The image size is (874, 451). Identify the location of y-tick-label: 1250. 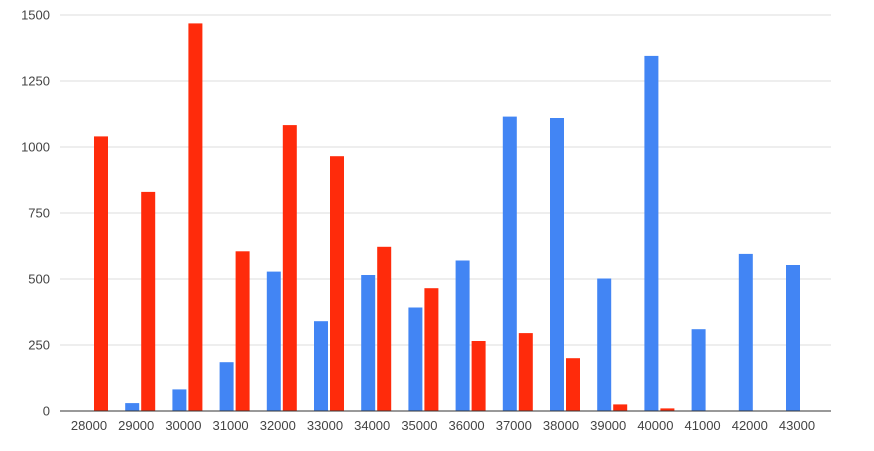
(35, 81).